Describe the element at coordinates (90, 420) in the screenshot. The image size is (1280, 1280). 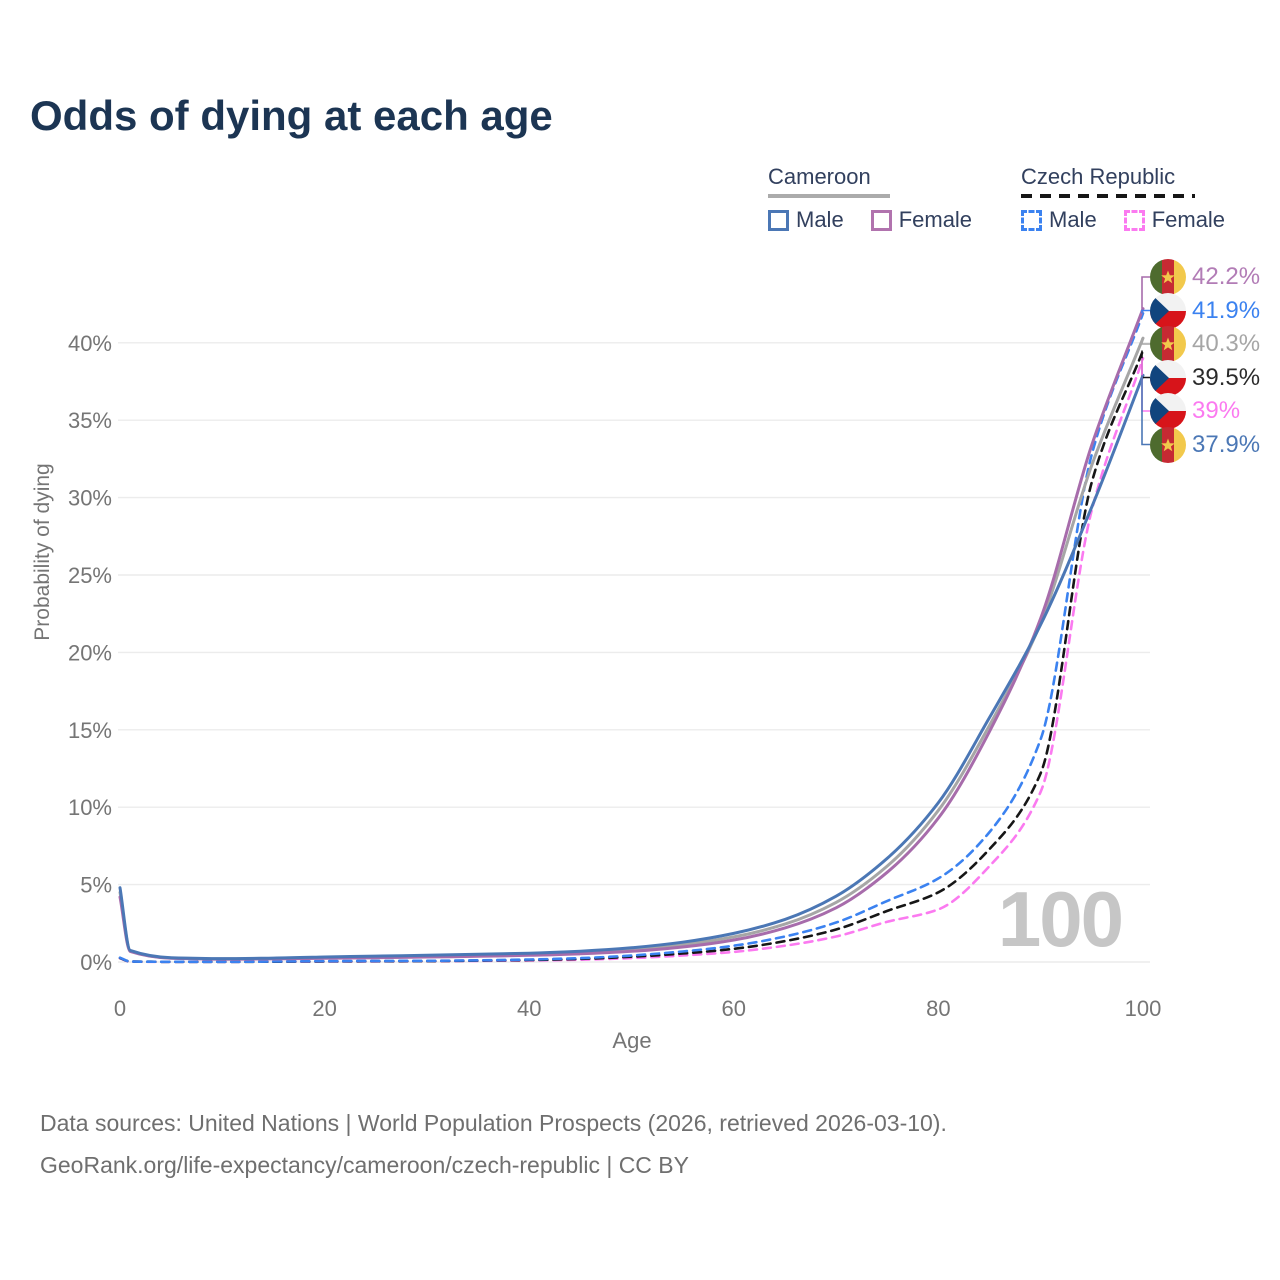
I see `y-tick-label: 35%` at that location.